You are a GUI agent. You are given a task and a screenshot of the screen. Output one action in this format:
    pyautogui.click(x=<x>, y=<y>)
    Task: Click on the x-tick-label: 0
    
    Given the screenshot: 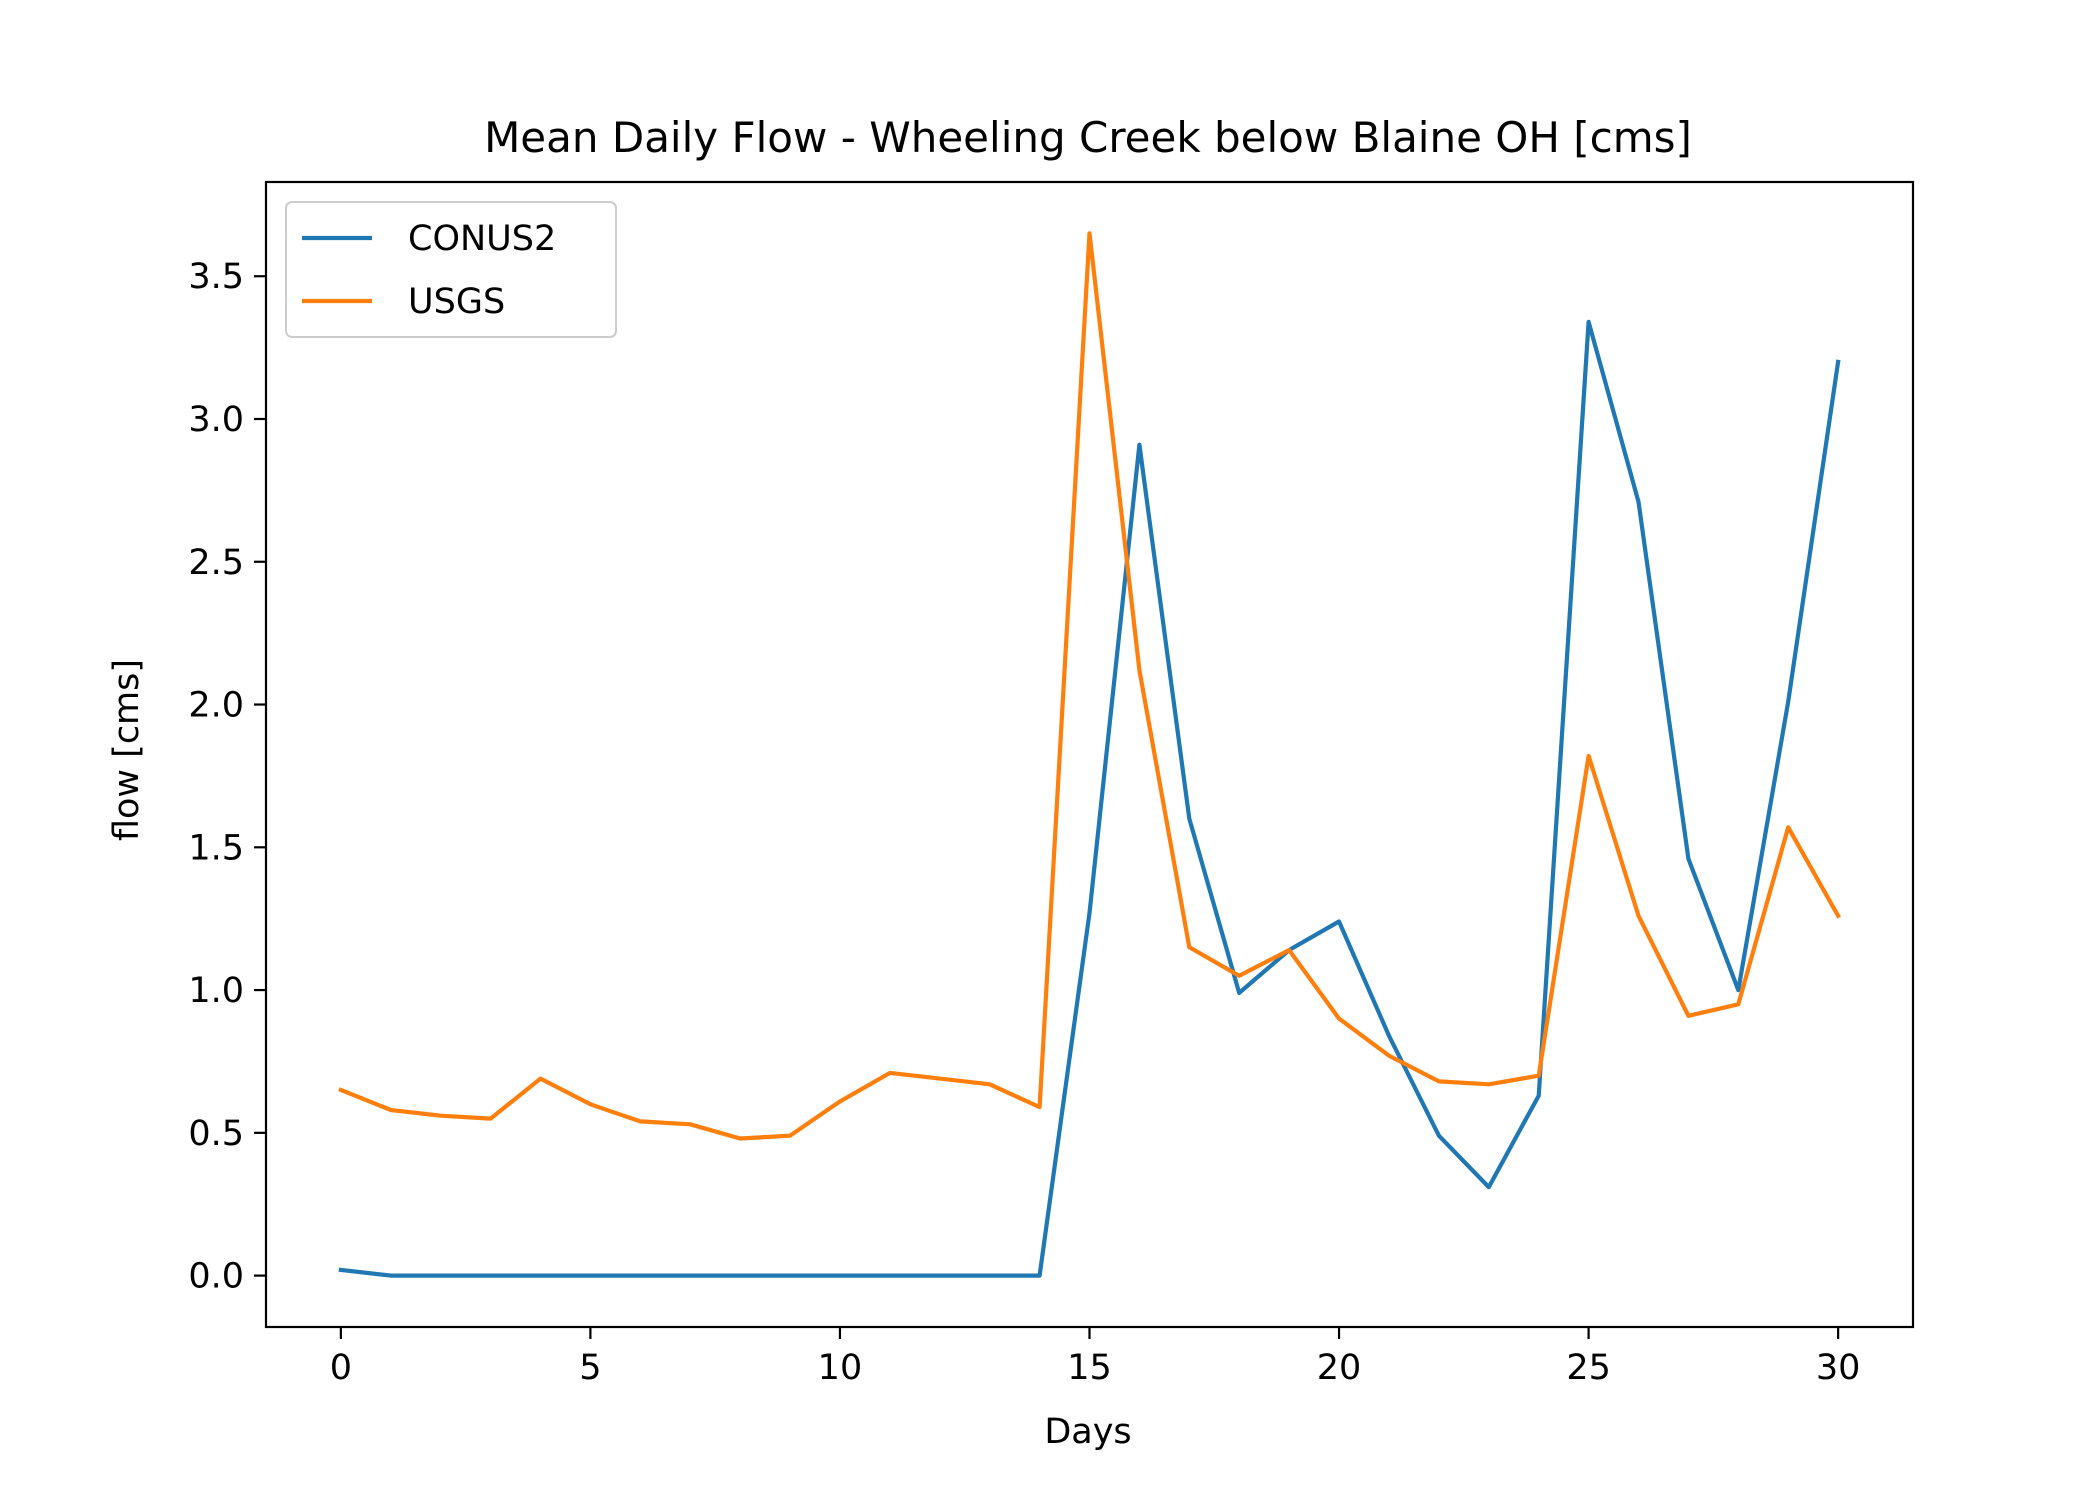 What is the action you would take?
    pyautogui.click(x=341, y=1368)
    